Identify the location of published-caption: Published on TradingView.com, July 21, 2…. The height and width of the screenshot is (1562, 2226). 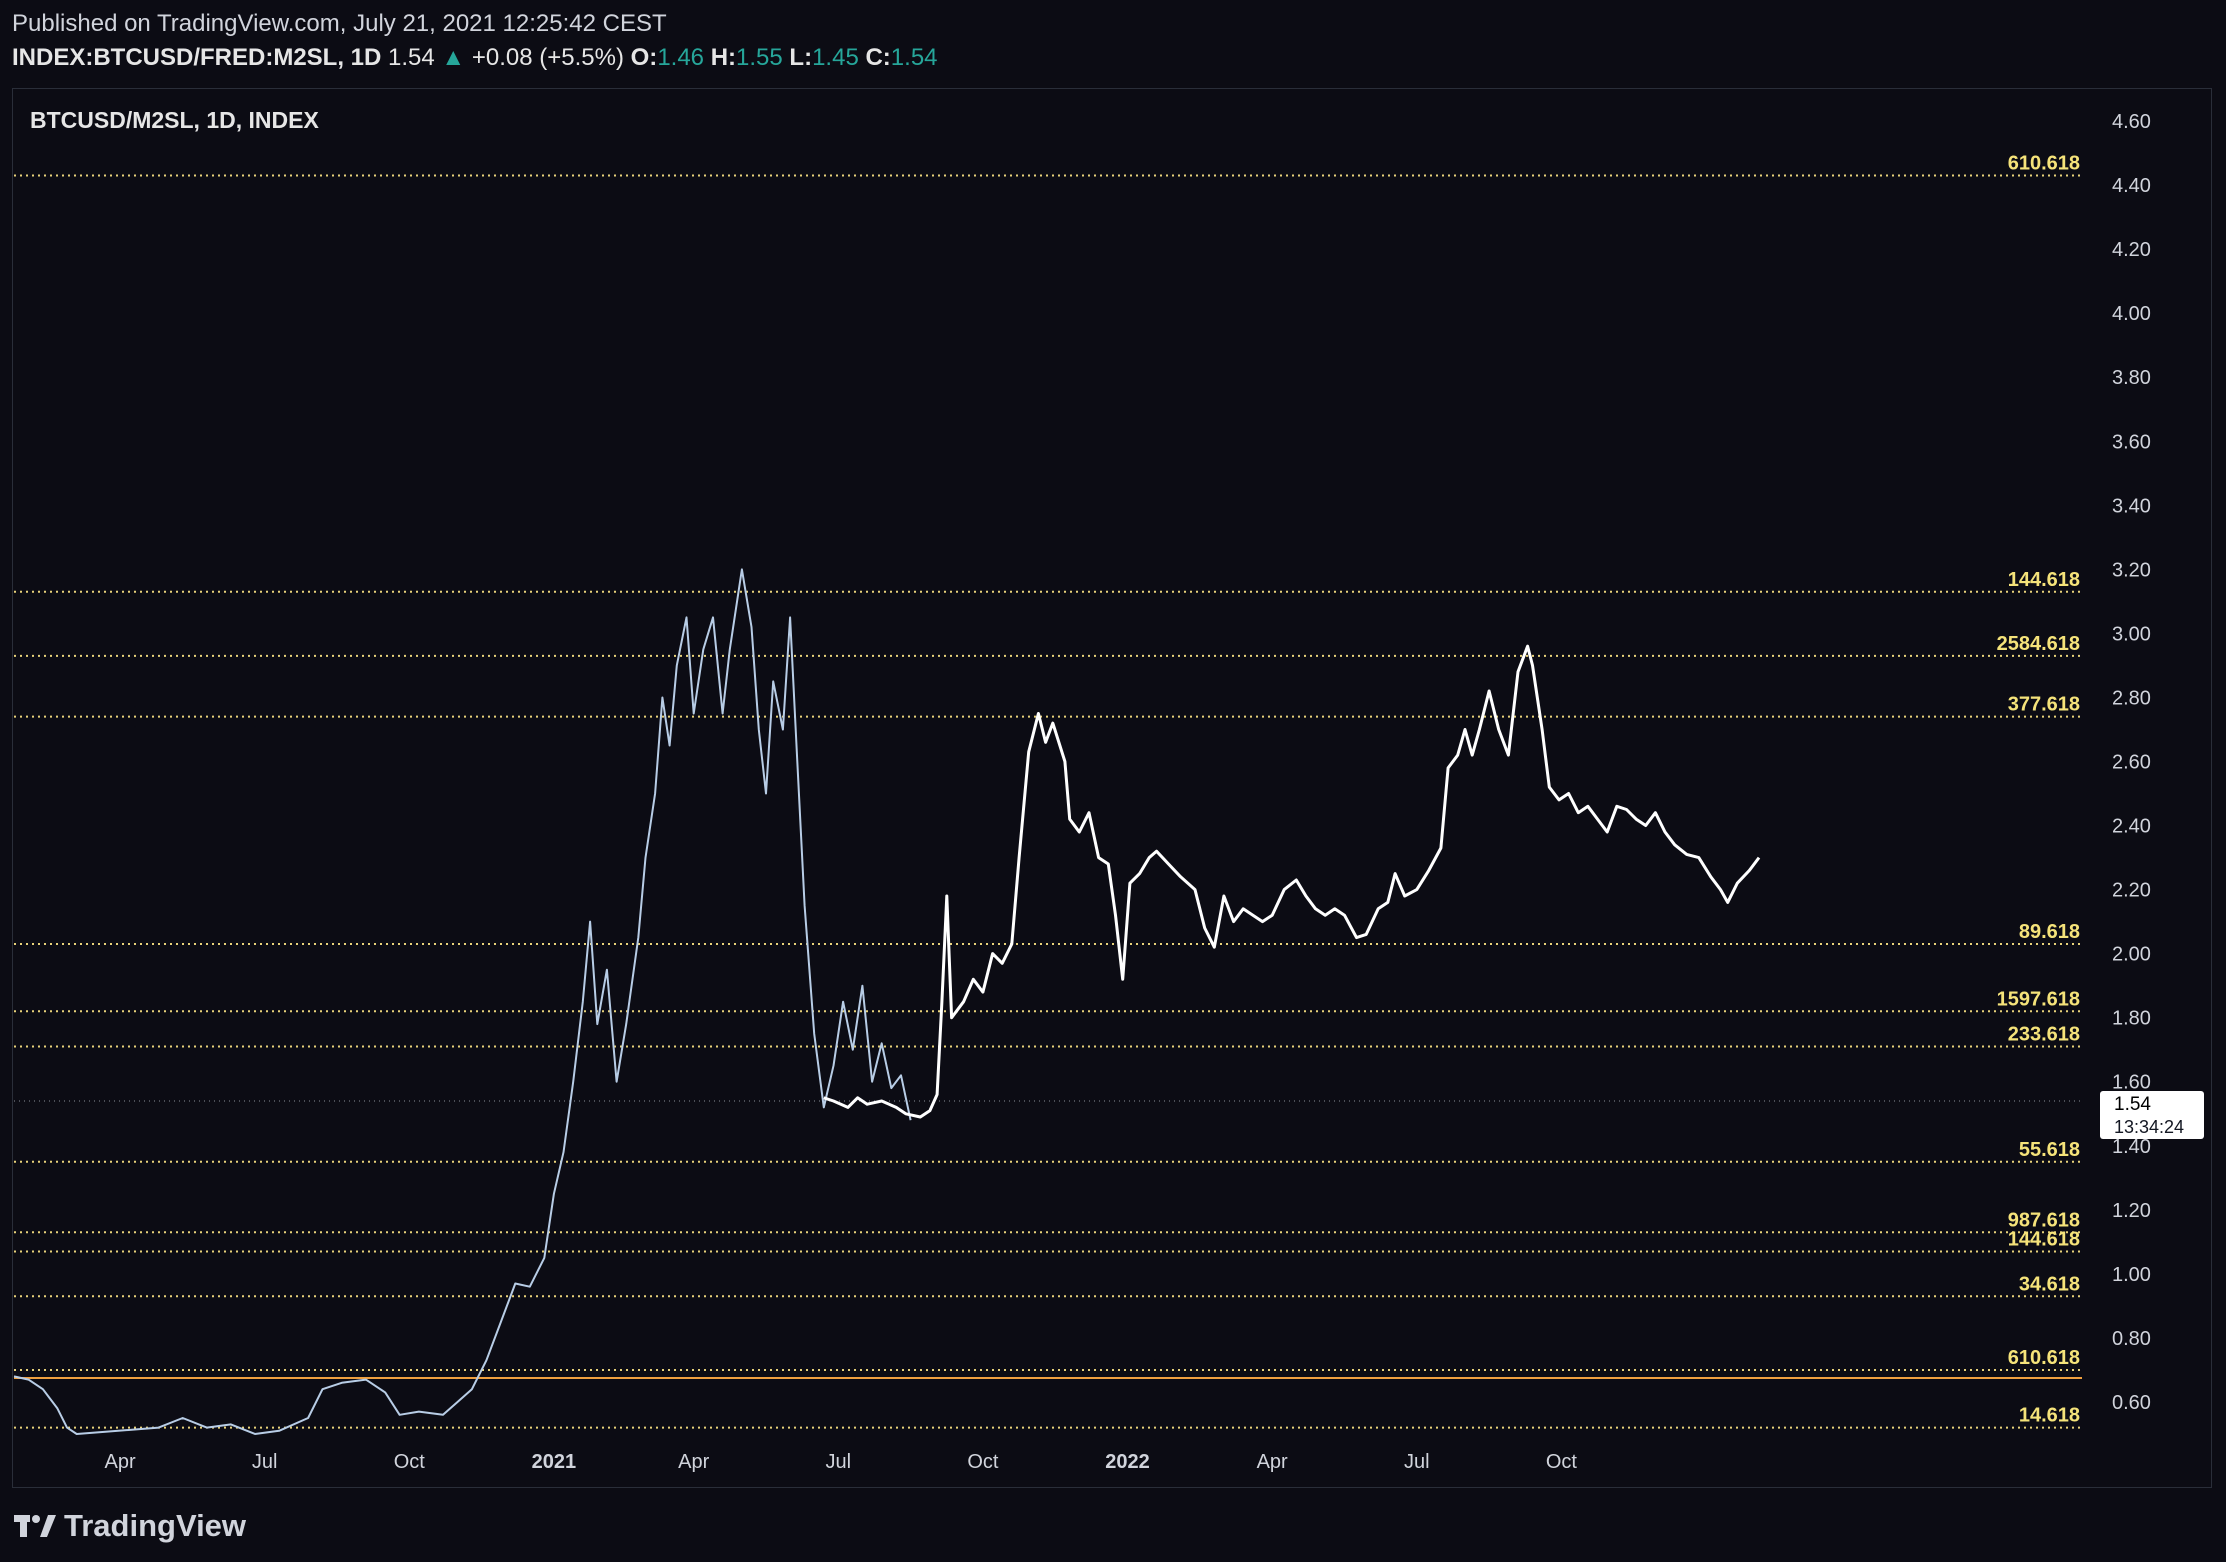
(339, 23).